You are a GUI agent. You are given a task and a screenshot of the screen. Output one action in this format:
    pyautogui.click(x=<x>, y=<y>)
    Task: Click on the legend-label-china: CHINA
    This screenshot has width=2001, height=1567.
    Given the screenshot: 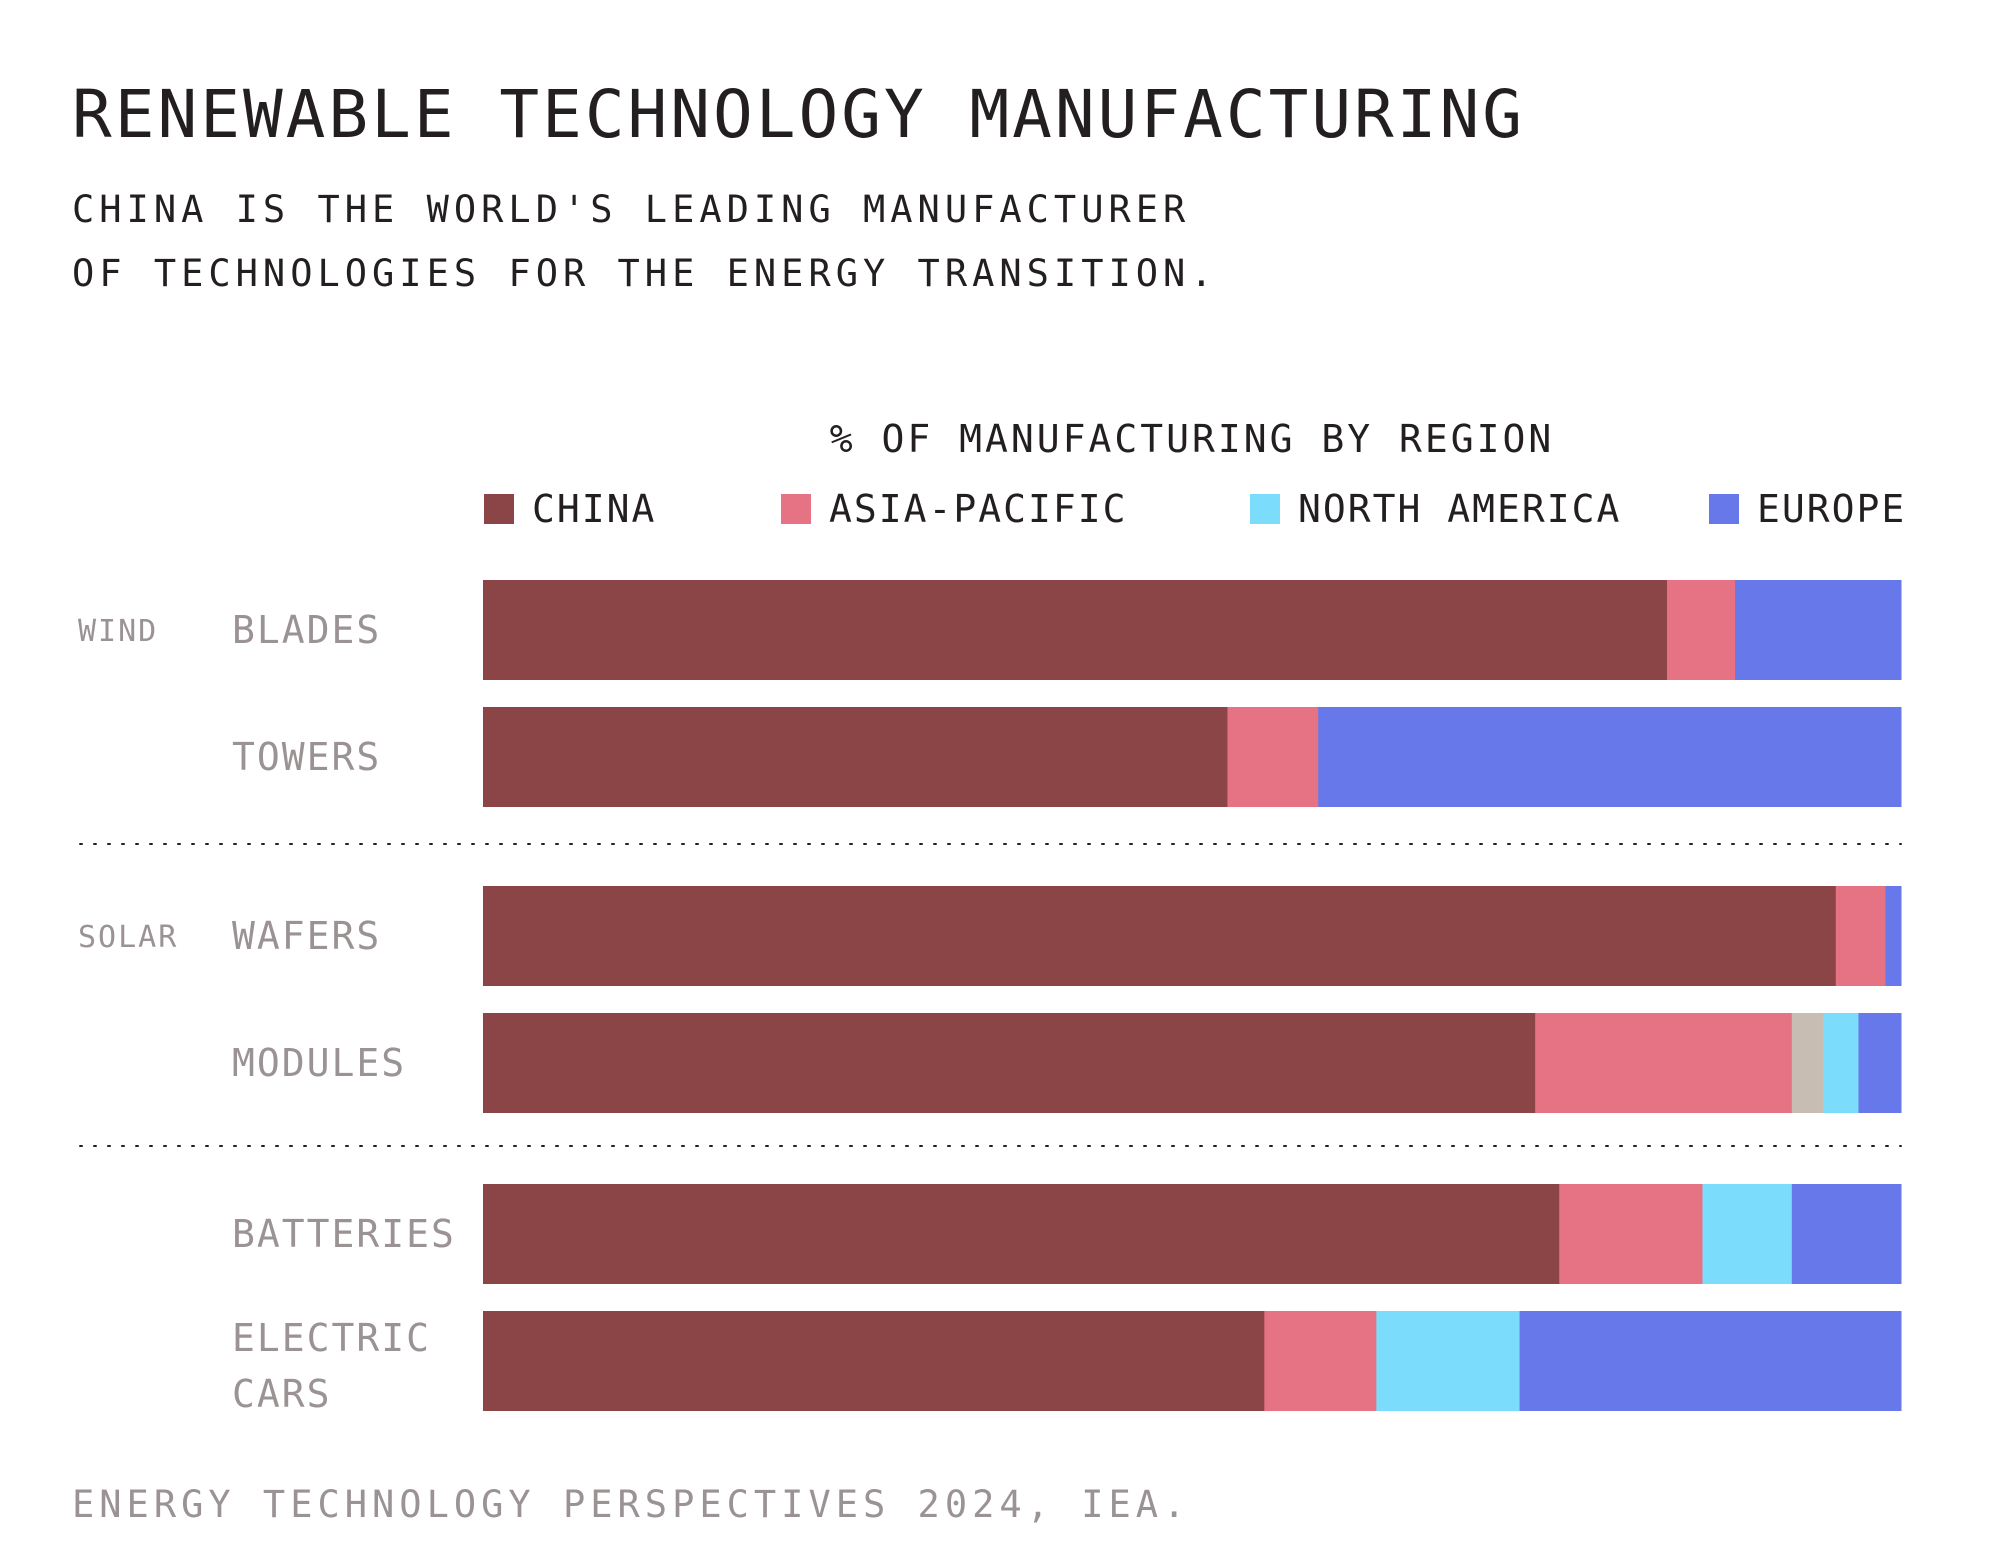 What is the action you would take?
    pyautogui.click(x=594, y=509)
    